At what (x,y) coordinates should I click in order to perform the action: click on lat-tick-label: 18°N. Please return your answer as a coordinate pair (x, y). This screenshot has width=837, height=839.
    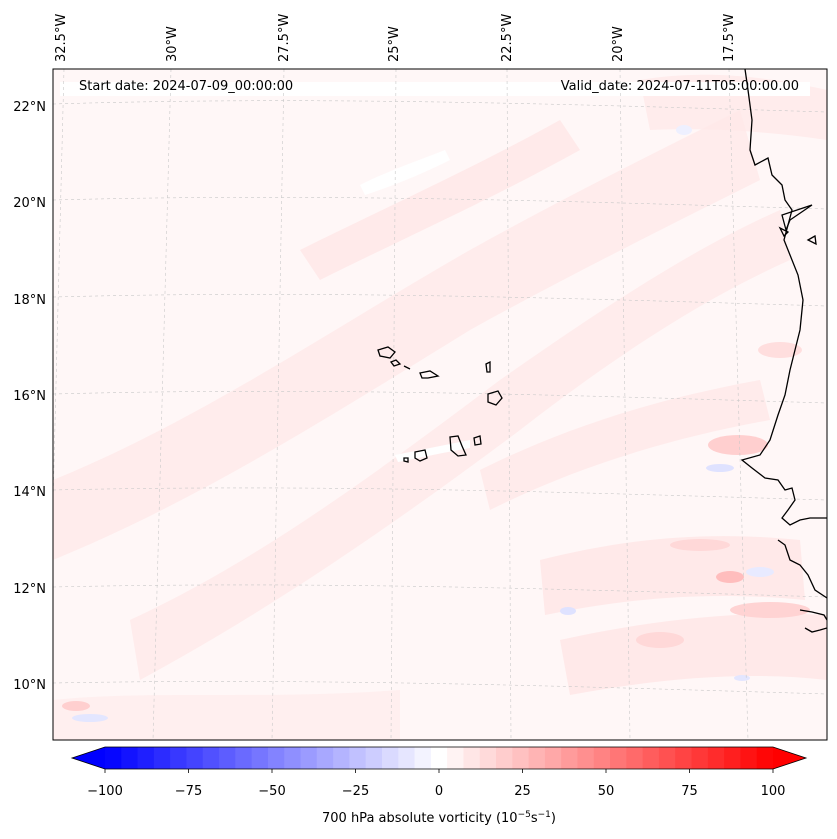
    Looking at the image, I should click on (29, 300).